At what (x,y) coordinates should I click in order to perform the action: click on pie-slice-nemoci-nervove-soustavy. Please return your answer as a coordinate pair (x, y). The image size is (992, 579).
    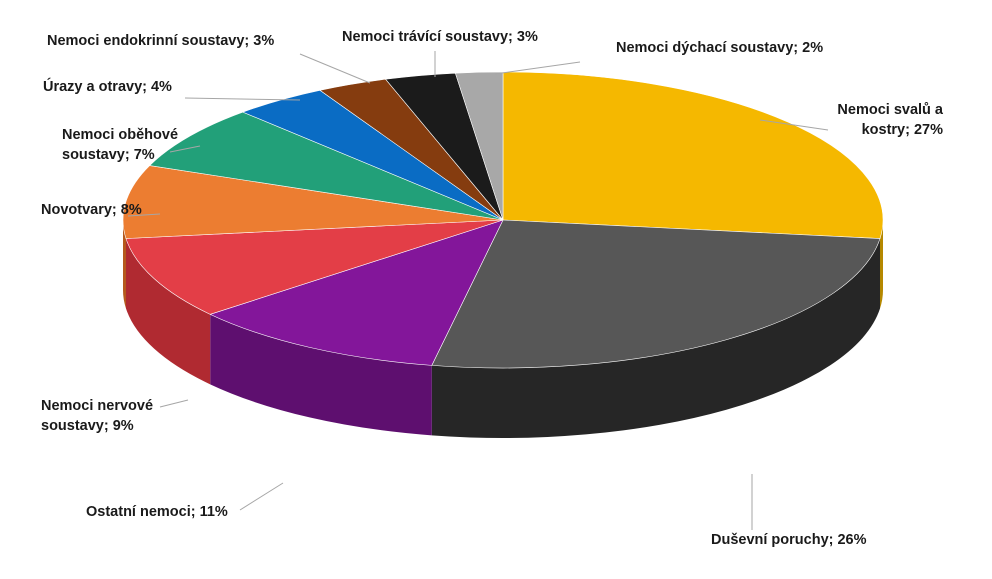
    Looking at the image, I should click on (314, 267).